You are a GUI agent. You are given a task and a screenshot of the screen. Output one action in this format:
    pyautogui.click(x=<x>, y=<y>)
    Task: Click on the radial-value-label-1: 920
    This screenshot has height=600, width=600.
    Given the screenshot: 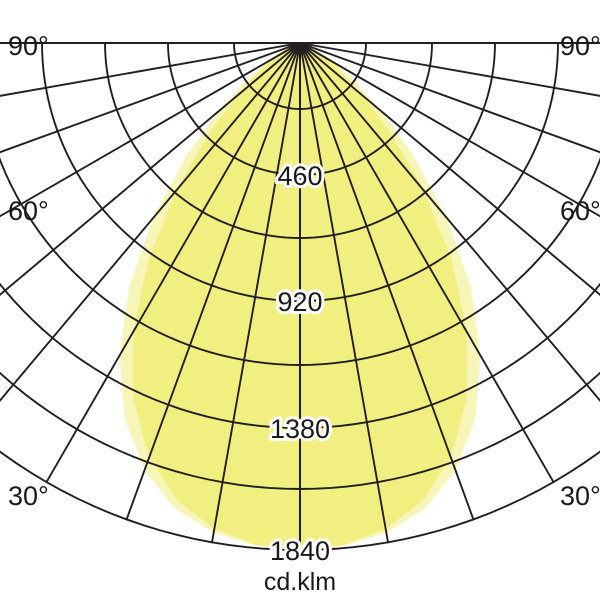 What is the action you would take?
    pyautogui.click(x=299, y=302)
    